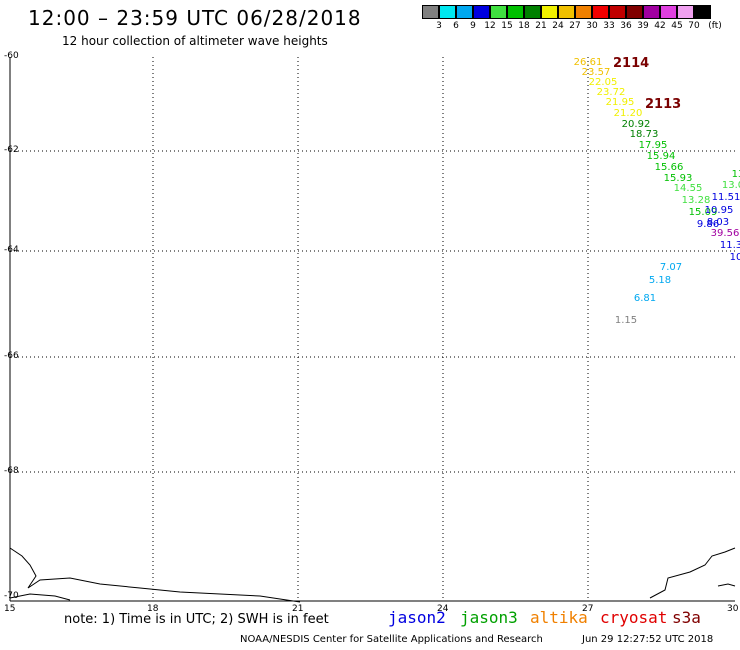 This screenshot has width=740, height=650. Describe the element at coordinates (719, 210) in the screenshot. I see `wave-height-value: 10.95` at that location.